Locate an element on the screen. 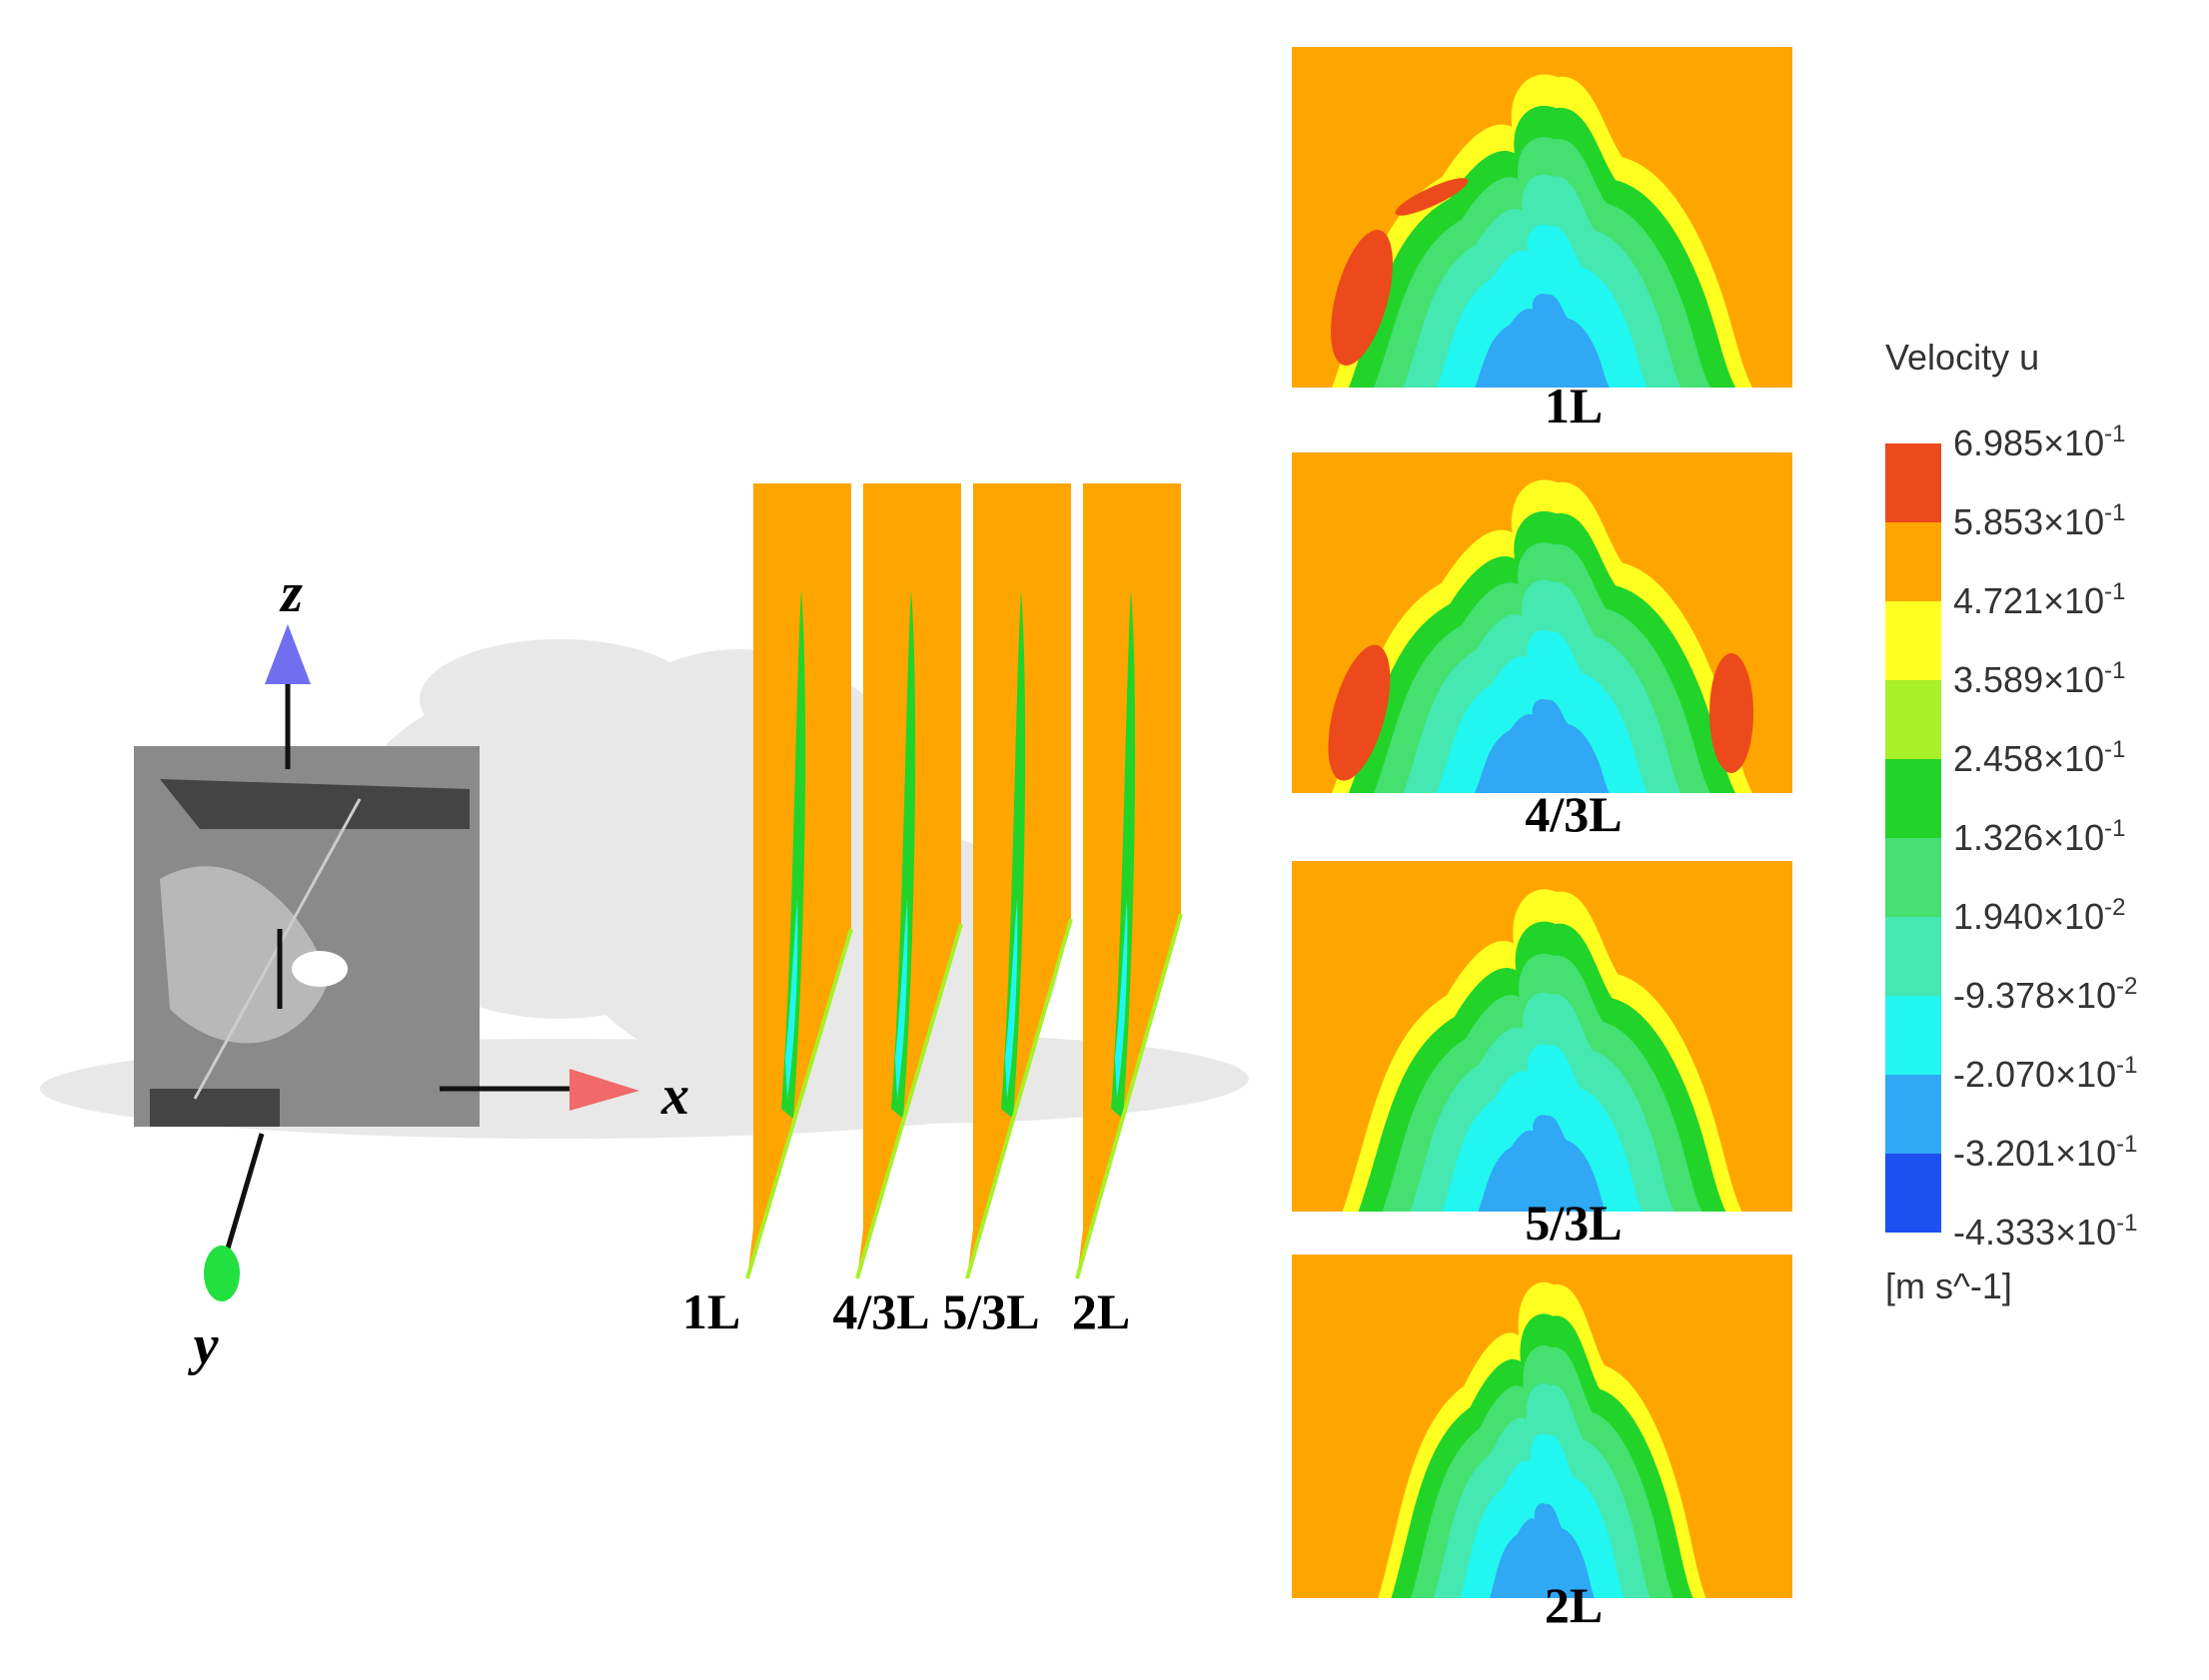 This screenshot has width=2209, height=1680. legend-level-label: 1.326×10⁻¹ is located at coordinates (2039, 836).